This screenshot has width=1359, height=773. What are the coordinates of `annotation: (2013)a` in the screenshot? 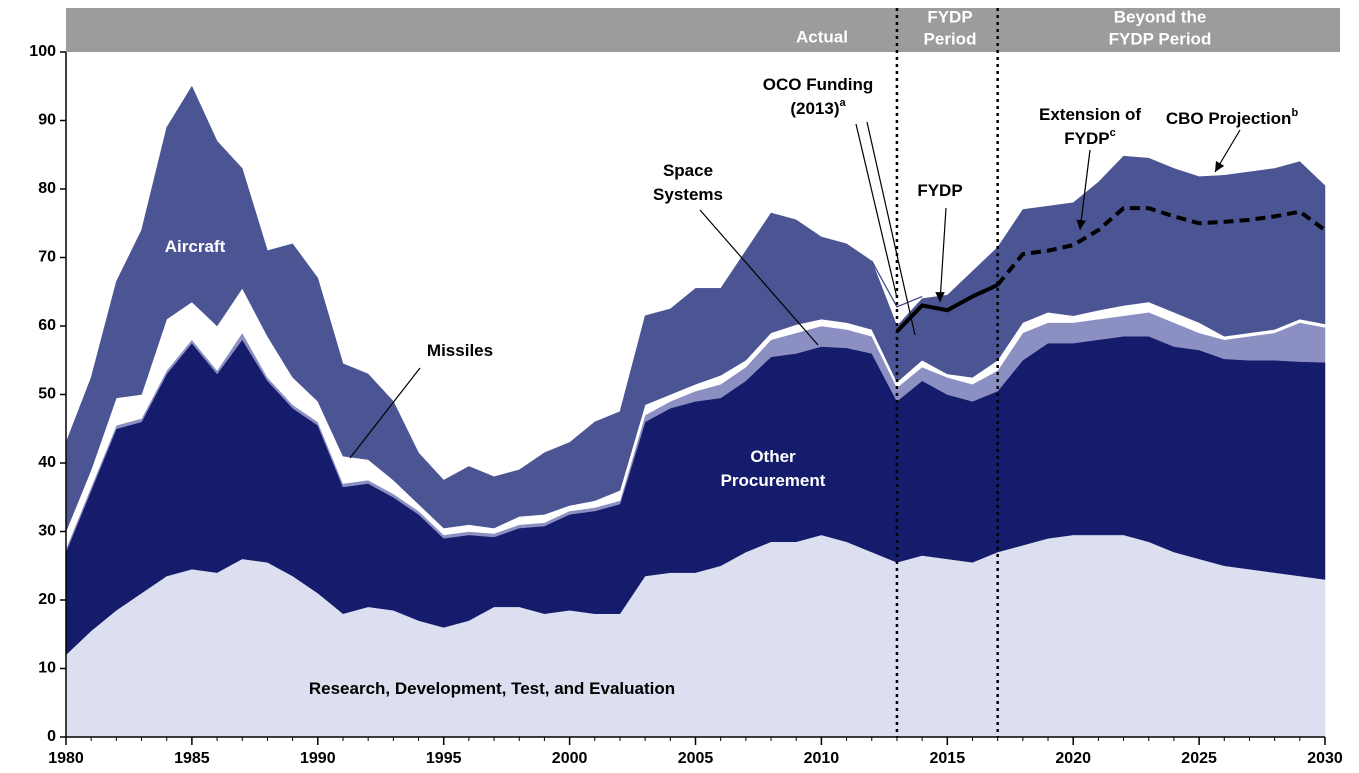 It's located at (818, 108).